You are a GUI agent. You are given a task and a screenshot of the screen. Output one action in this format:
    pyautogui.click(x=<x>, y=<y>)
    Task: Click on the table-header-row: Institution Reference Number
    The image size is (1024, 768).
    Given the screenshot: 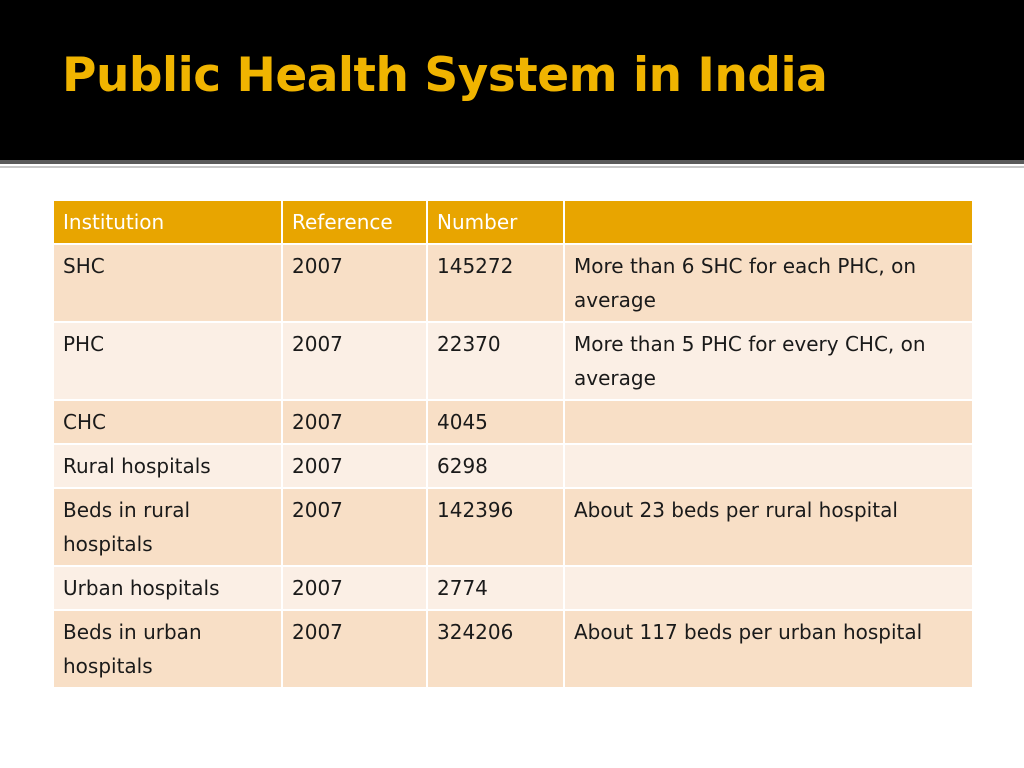 What is the action you would take?
    pyautogui.click(x=513, y=222)
    